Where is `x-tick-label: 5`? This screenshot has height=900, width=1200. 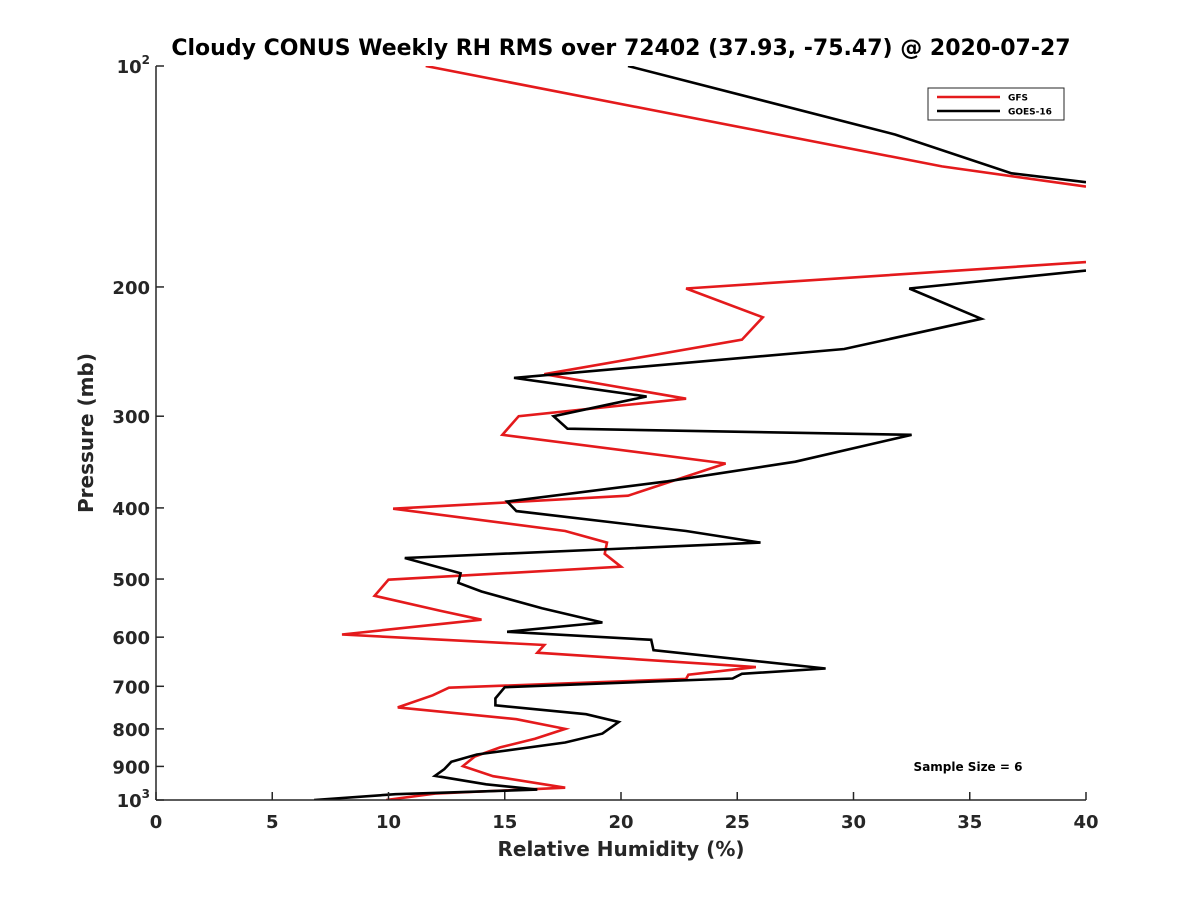 x-tick-label: 5 is located at coordinates (272, 822).